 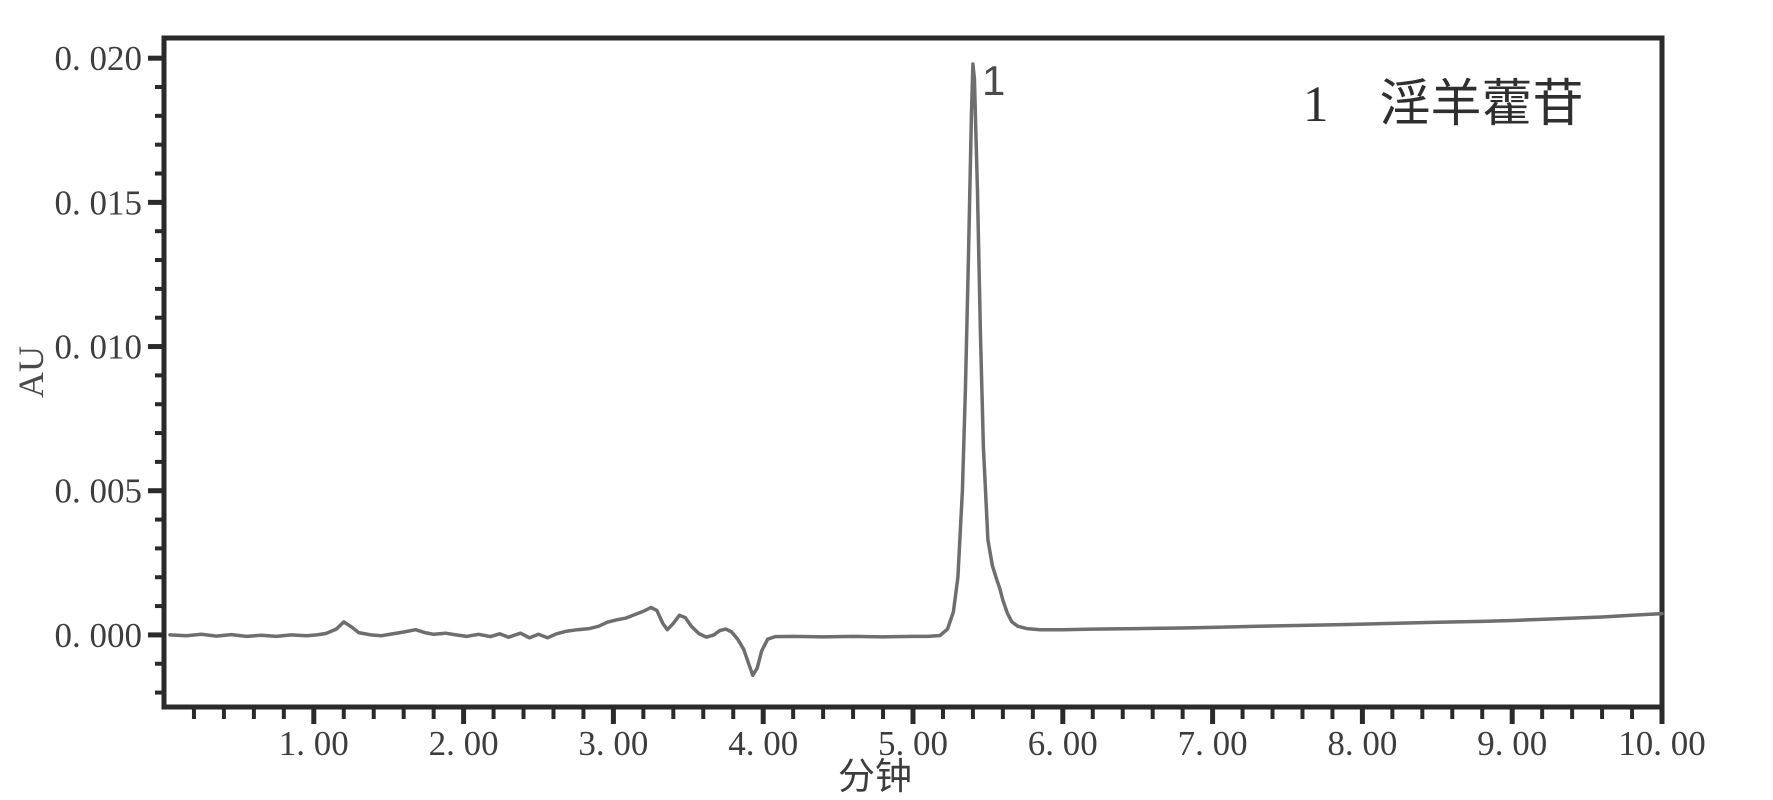 I want to click on y-axis-label: AU, so click(x=31, y=372).